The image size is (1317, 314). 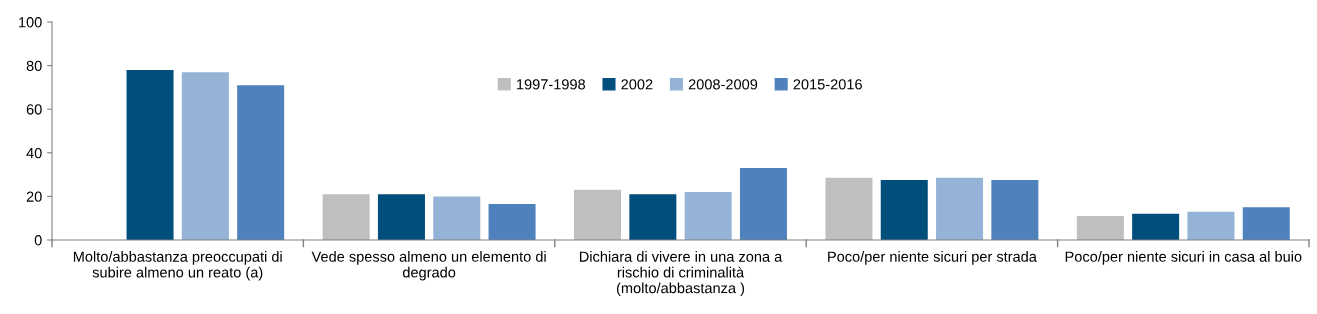 I want to click on x-tick-label: Molto/abbastanza preoccupati di subire almeno un reato (a), so click(x=177, y=266).